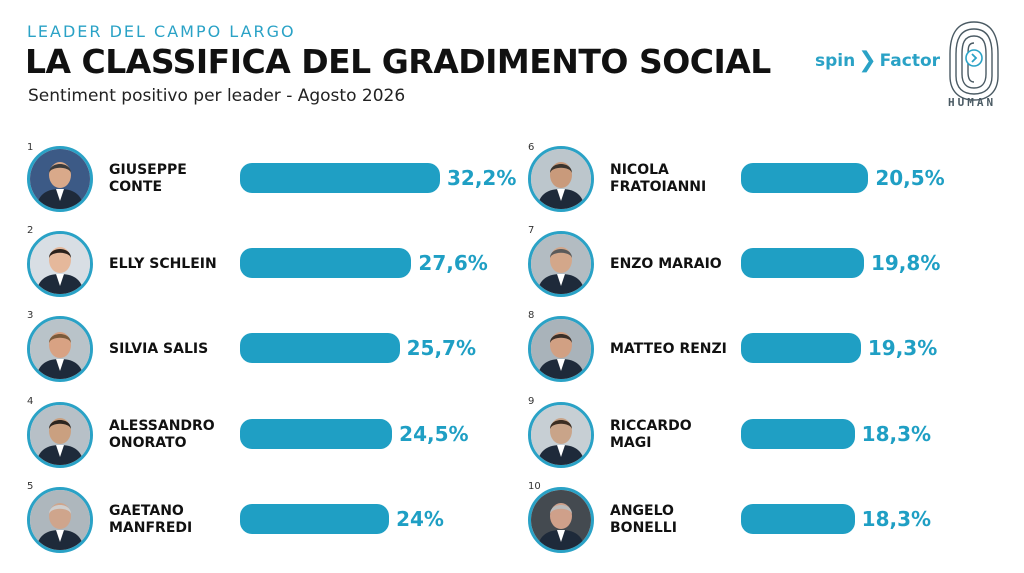  Describe the element at coordinates (163, 264) in the screenshot. I see `leader-name: ELLY SCHLEIN` at that location.